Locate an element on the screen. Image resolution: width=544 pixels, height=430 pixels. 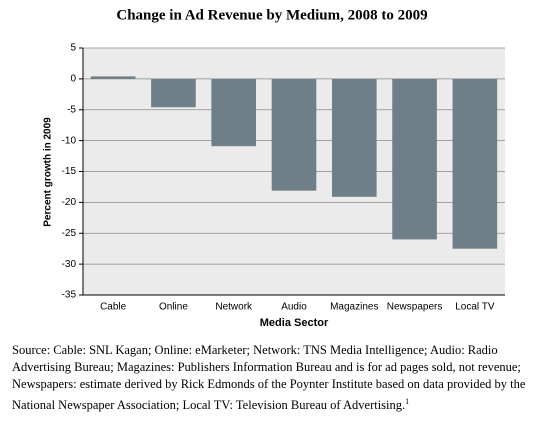
y-tick-label: -25 is located at coordinates (69, 233).